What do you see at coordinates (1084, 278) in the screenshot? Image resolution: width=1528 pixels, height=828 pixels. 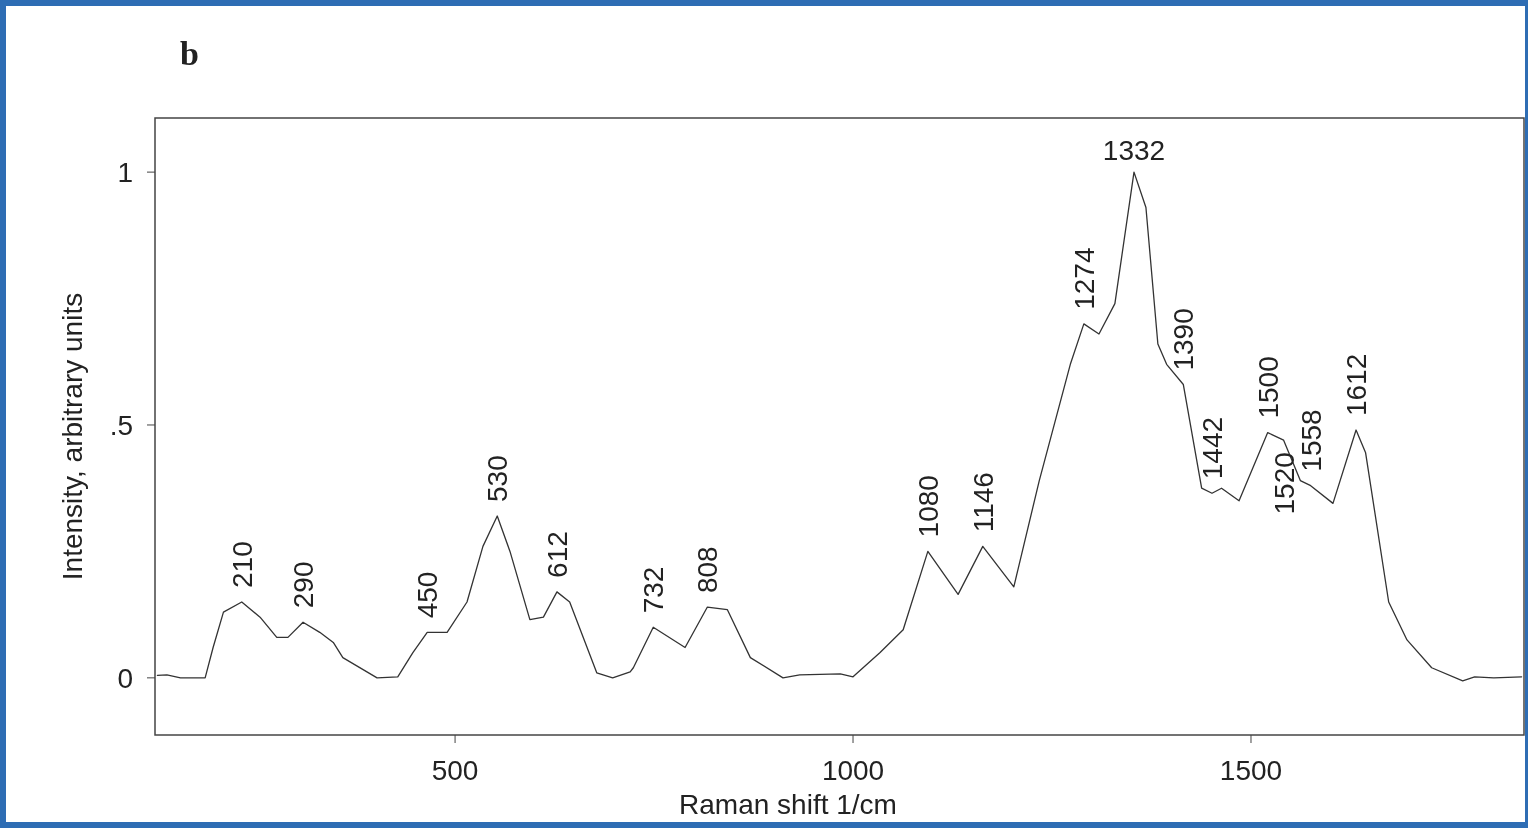 I see `annotation: 1274` at bounding box center [1084, 278].